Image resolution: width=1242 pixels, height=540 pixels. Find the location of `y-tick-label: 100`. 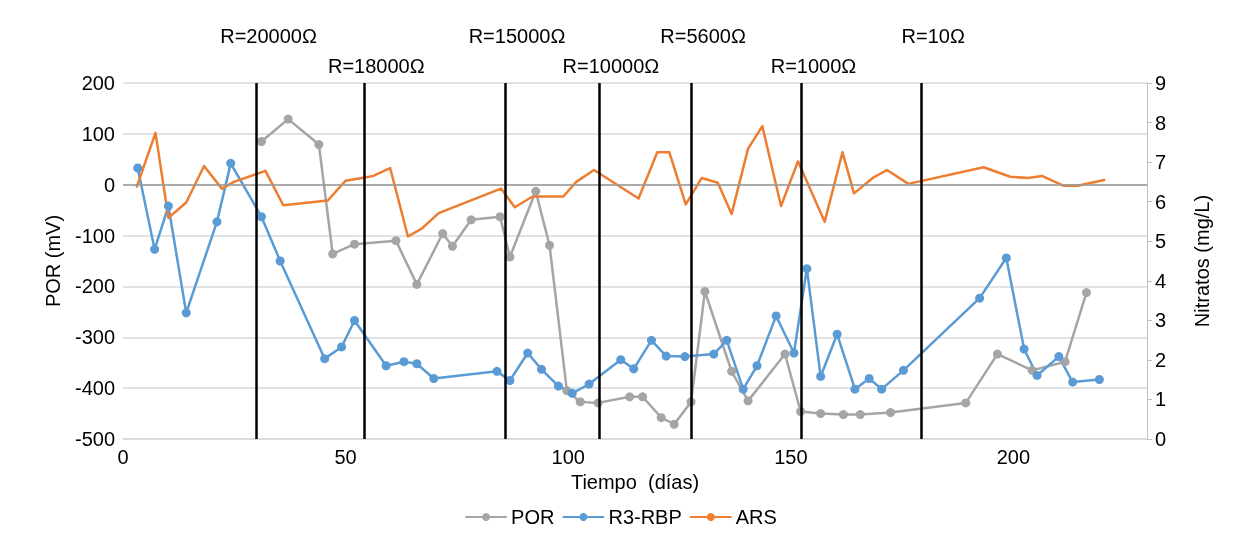

y-tick-label: 100 is located at coordinates (98, 133).